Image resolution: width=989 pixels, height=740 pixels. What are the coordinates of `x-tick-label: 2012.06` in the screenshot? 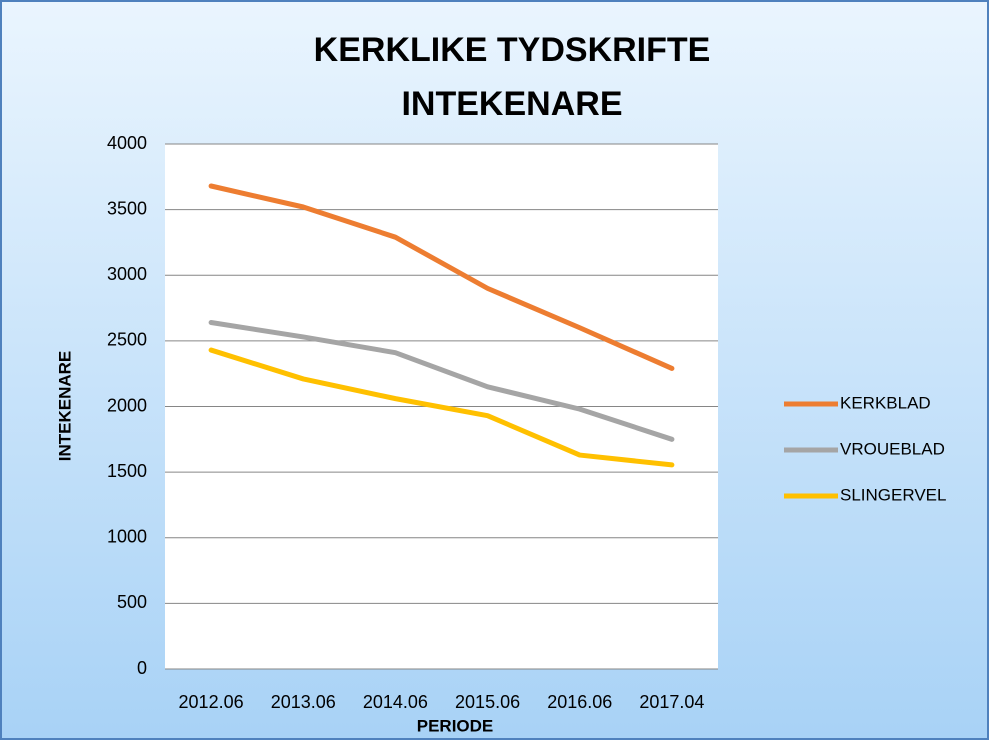 It's located at (211, 702).